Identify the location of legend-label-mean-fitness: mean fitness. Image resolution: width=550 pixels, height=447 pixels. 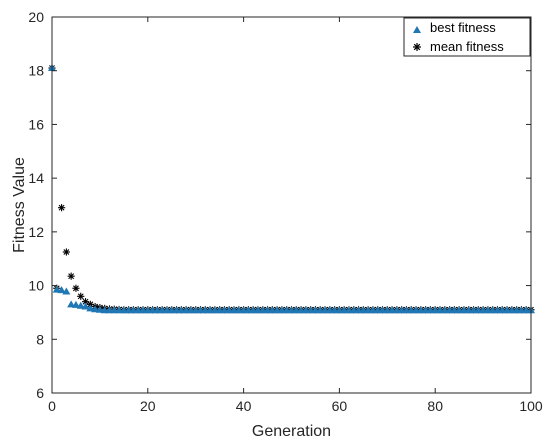
(467, 46).